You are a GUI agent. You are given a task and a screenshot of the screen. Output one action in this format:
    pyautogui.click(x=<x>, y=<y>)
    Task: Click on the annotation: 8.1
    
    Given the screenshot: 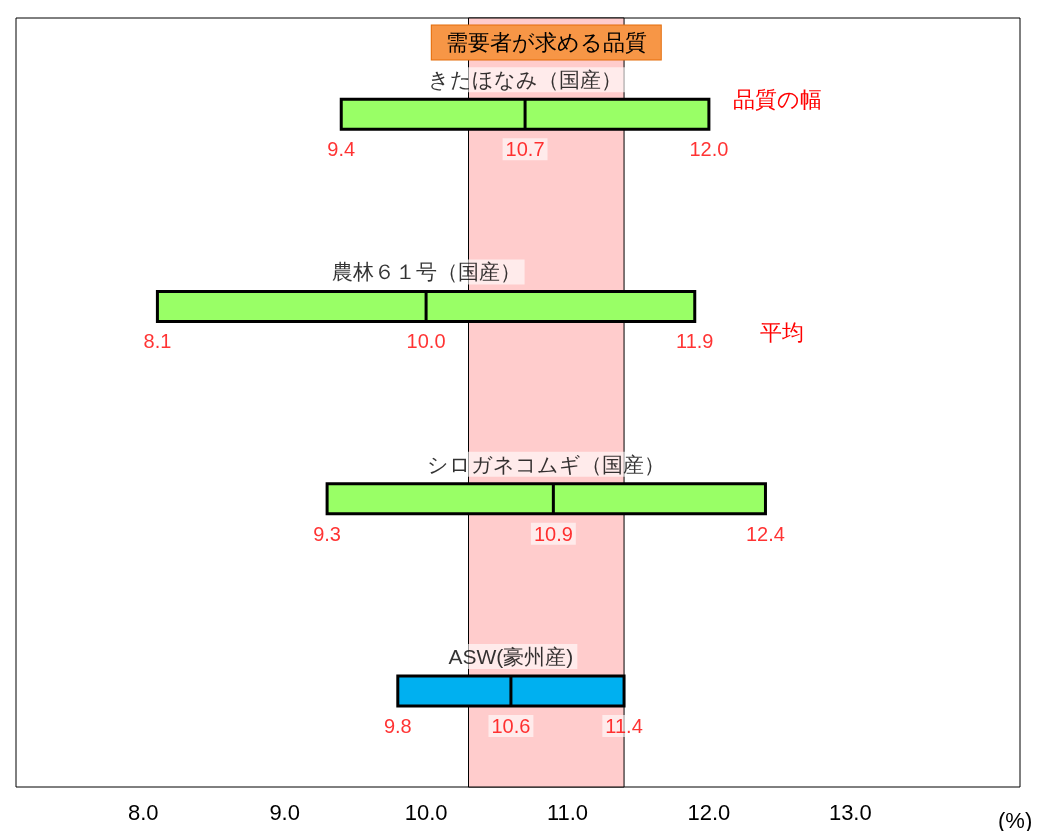 What is the action you would take?
    pyautogui.click(x=157, y=341)
    